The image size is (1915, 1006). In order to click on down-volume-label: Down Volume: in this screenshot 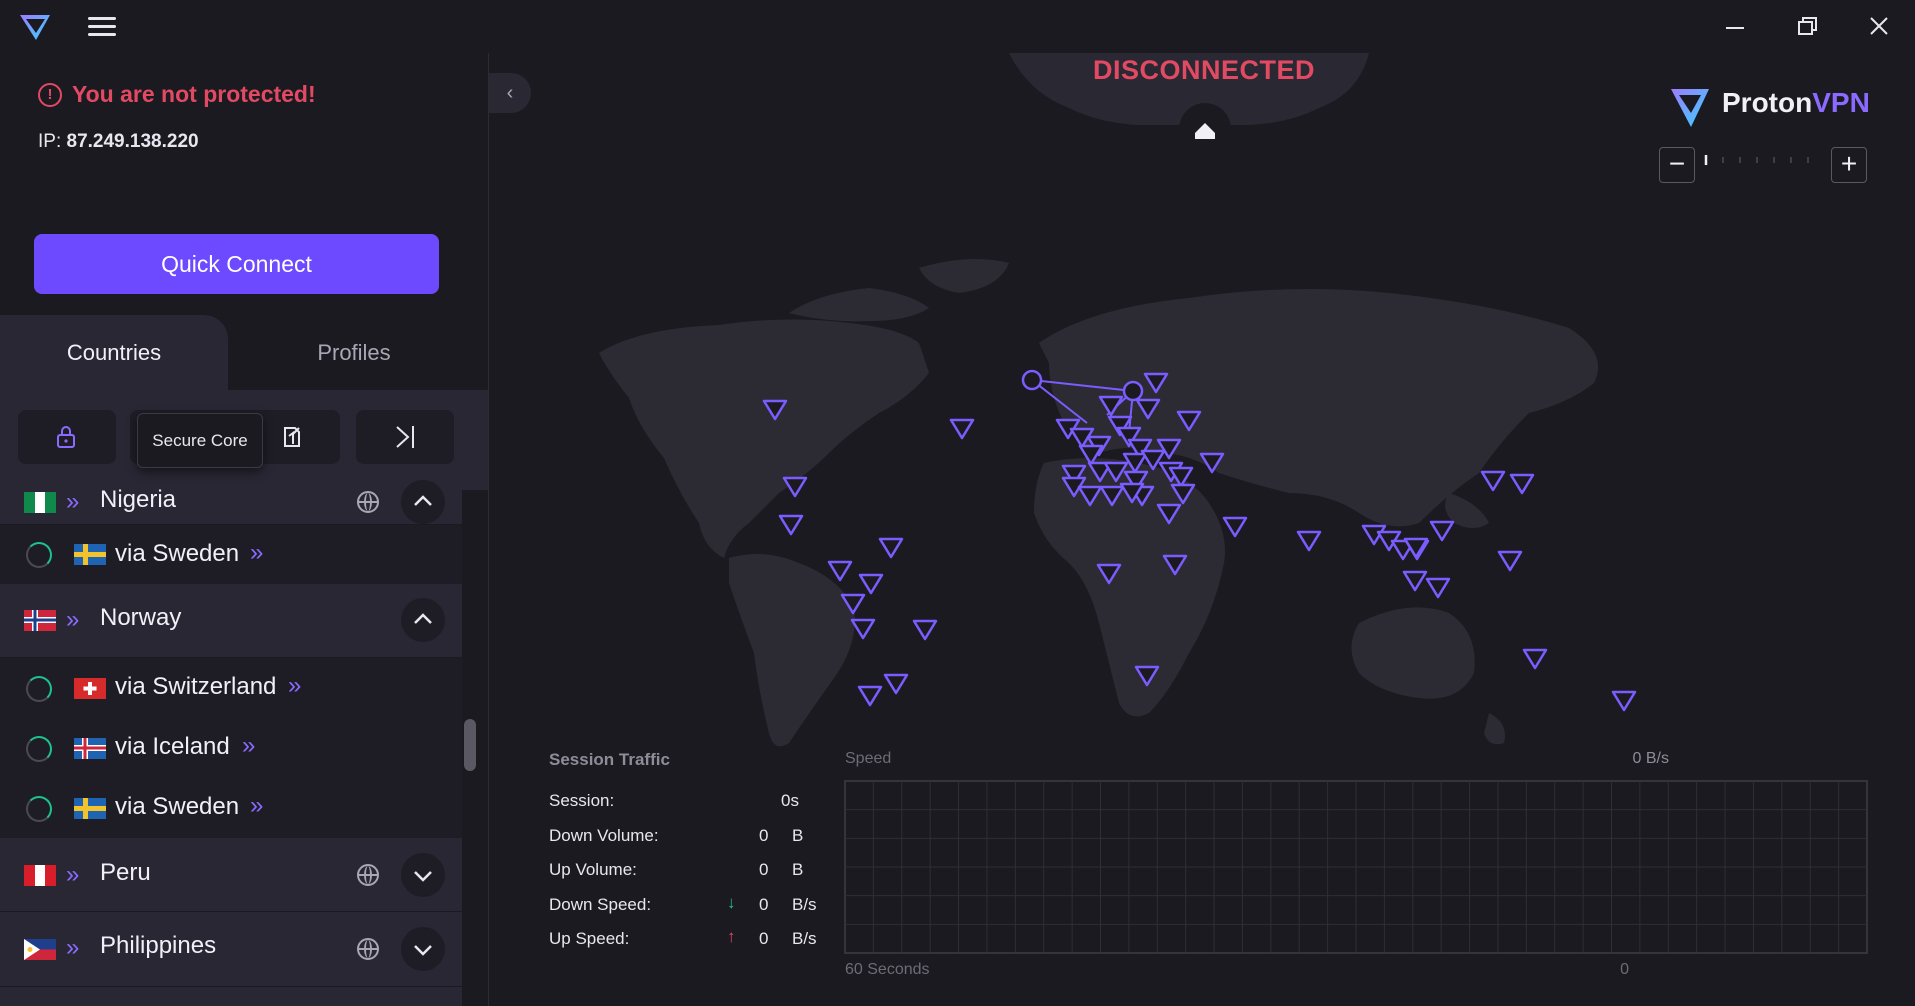, I will do `click(604, 835)`.